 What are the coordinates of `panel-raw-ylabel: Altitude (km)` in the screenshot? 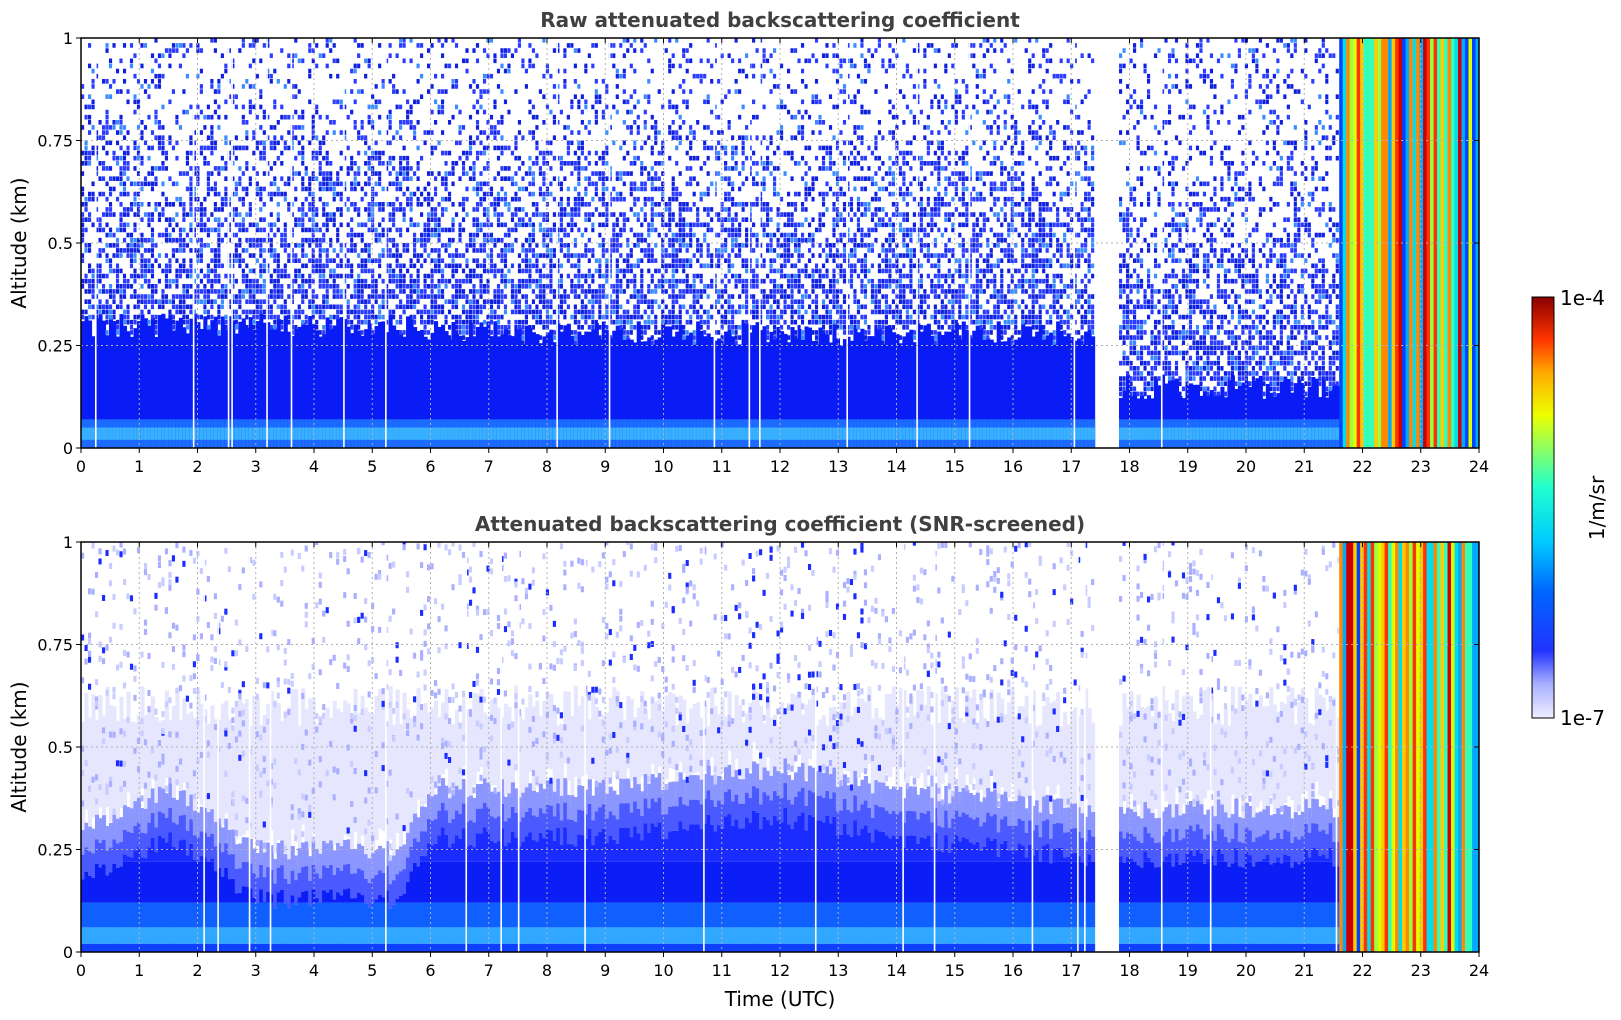 It's located at (19, 242).